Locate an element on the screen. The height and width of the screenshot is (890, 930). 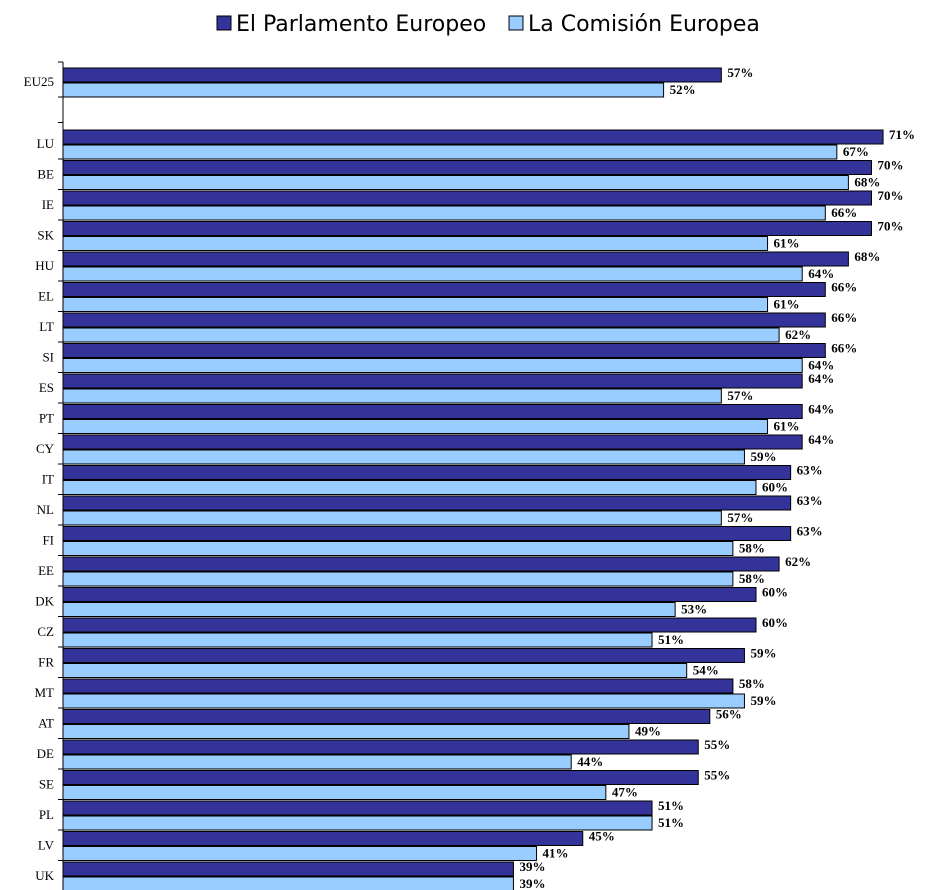
value-label-at-comision: 49% is located at coordinates (648, 731).